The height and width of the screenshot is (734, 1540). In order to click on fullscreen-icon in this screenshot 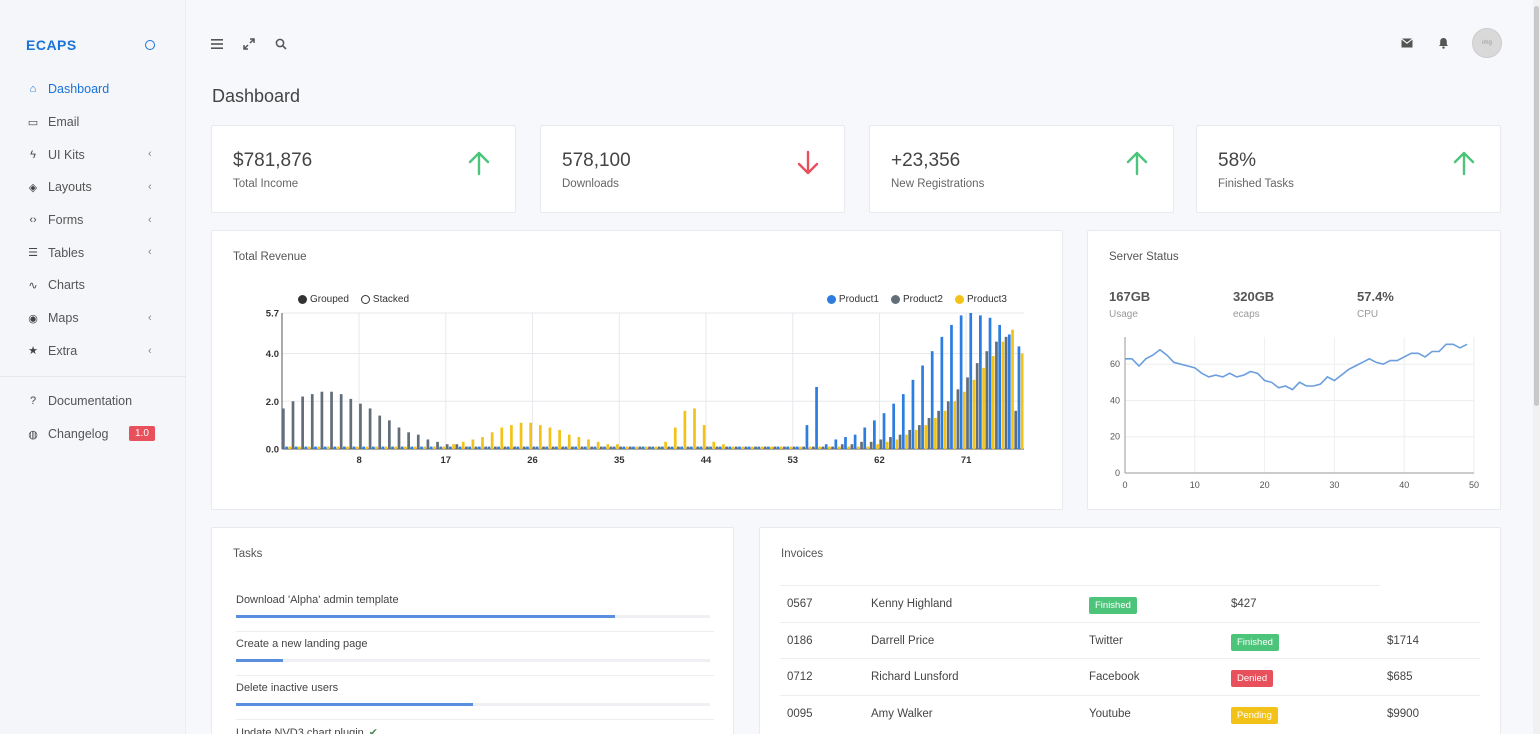, I will do `click(249, 44)`.